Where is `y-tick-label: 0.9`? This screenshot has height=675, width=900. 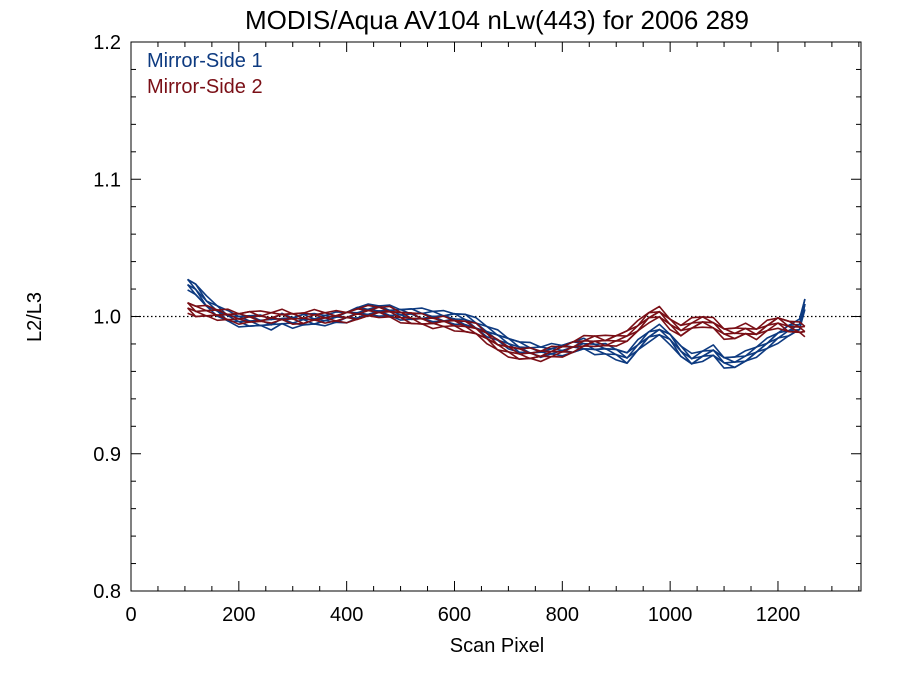
y-tick-label: 0.9 is located at coordinates (107, 455).